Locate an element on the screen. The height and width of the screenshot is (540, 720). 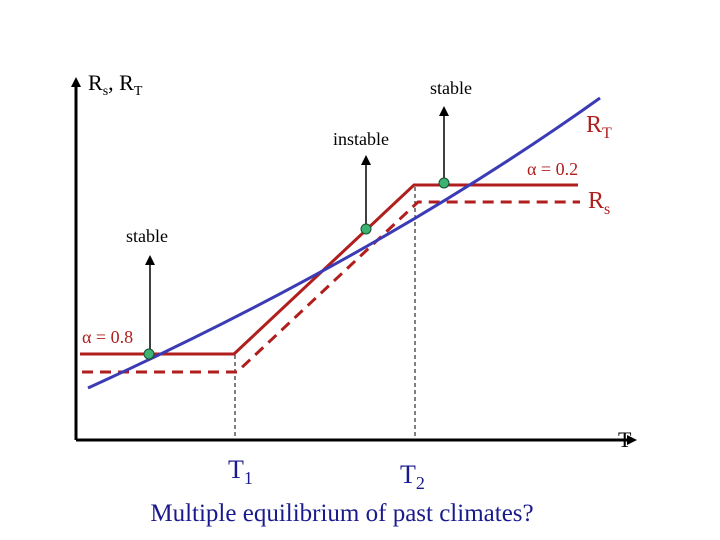
t2-label: T2 is located at coordinates (412, 476).